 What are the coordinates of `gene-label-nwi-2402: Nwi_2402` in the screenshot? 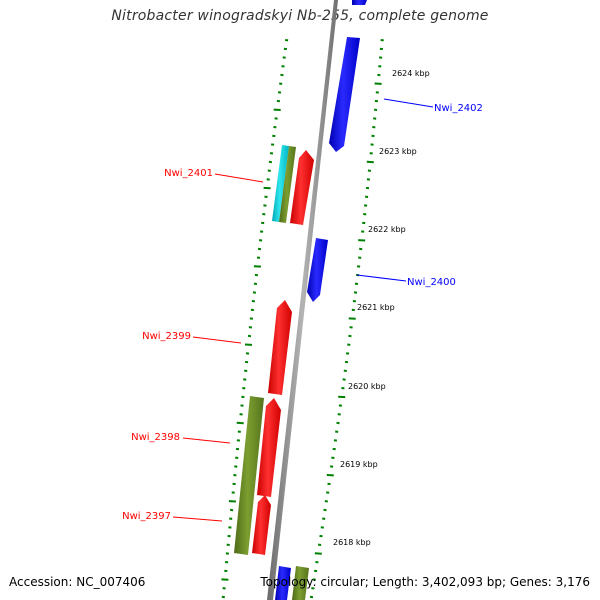 It's located at (458, 108).